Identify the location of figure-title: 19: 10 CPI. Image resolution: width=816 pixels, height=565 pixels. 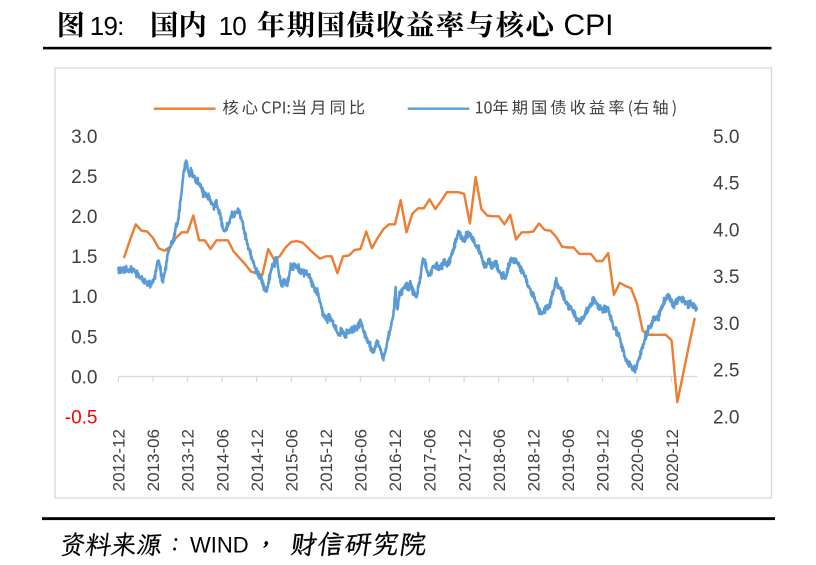
(336, 25).